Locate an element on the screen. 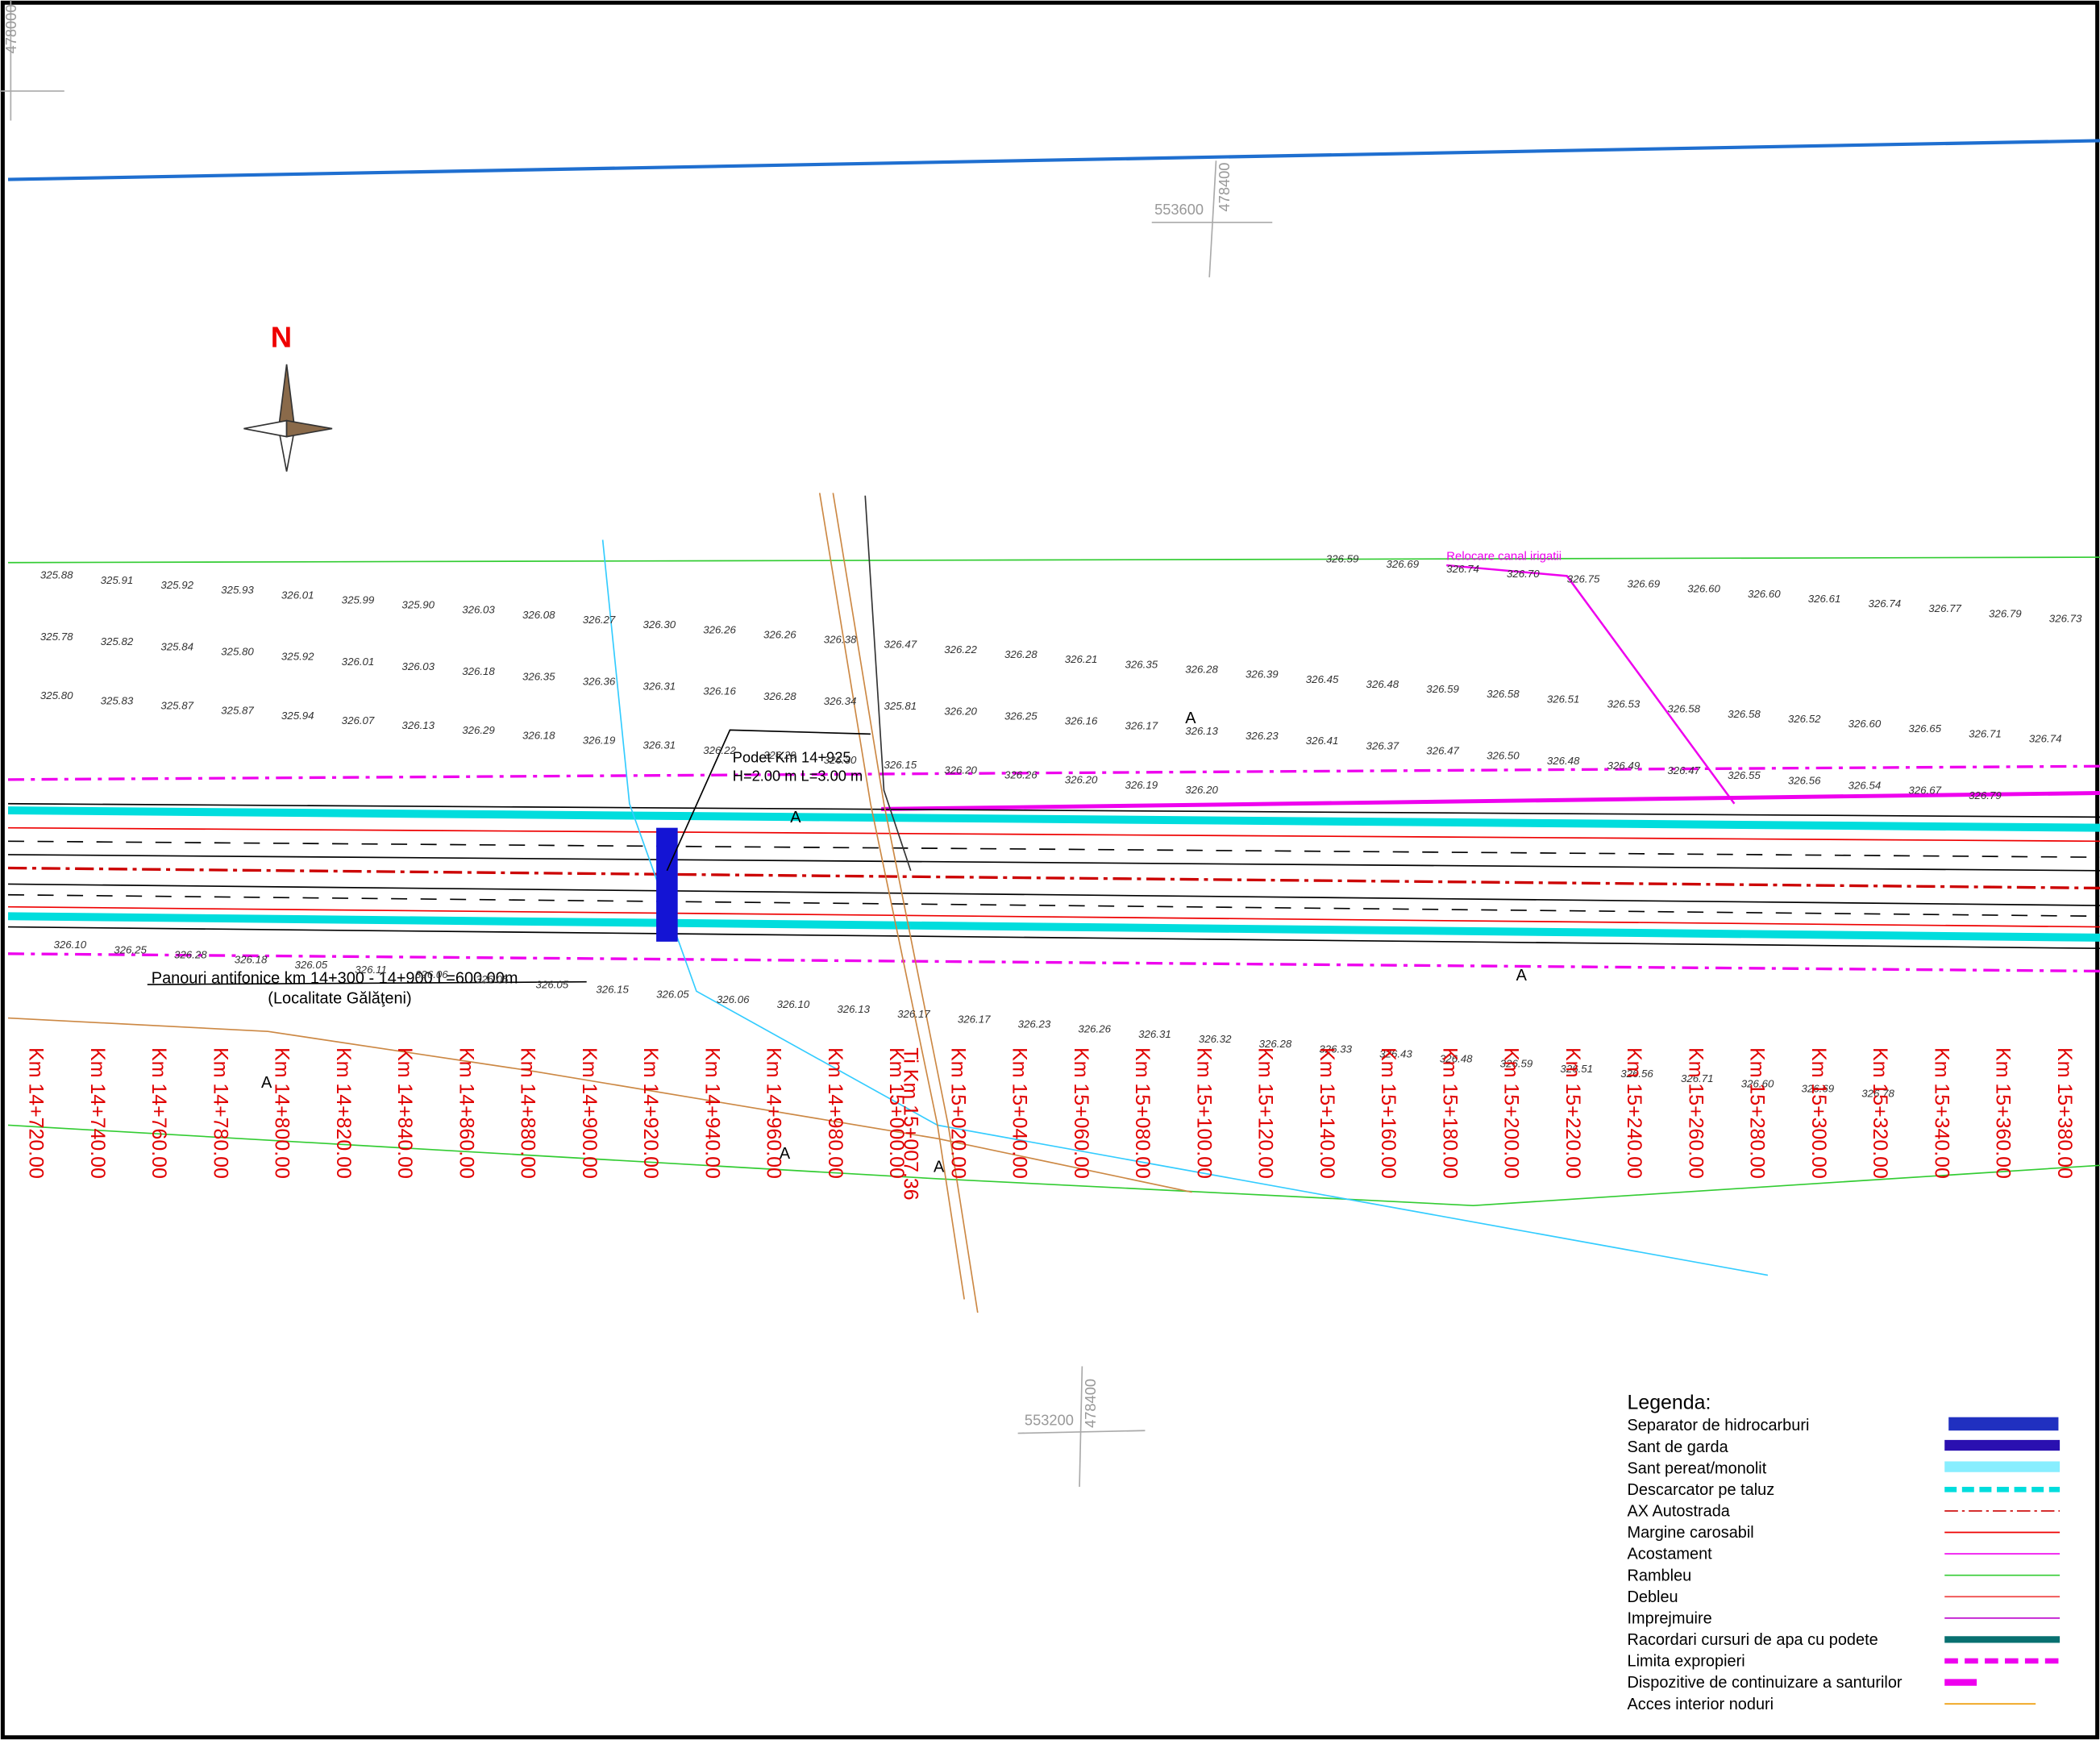 This screenshot has width=2100, height=1740. station-label: Km 14+960.00 is located at coordinates (774, 1113).